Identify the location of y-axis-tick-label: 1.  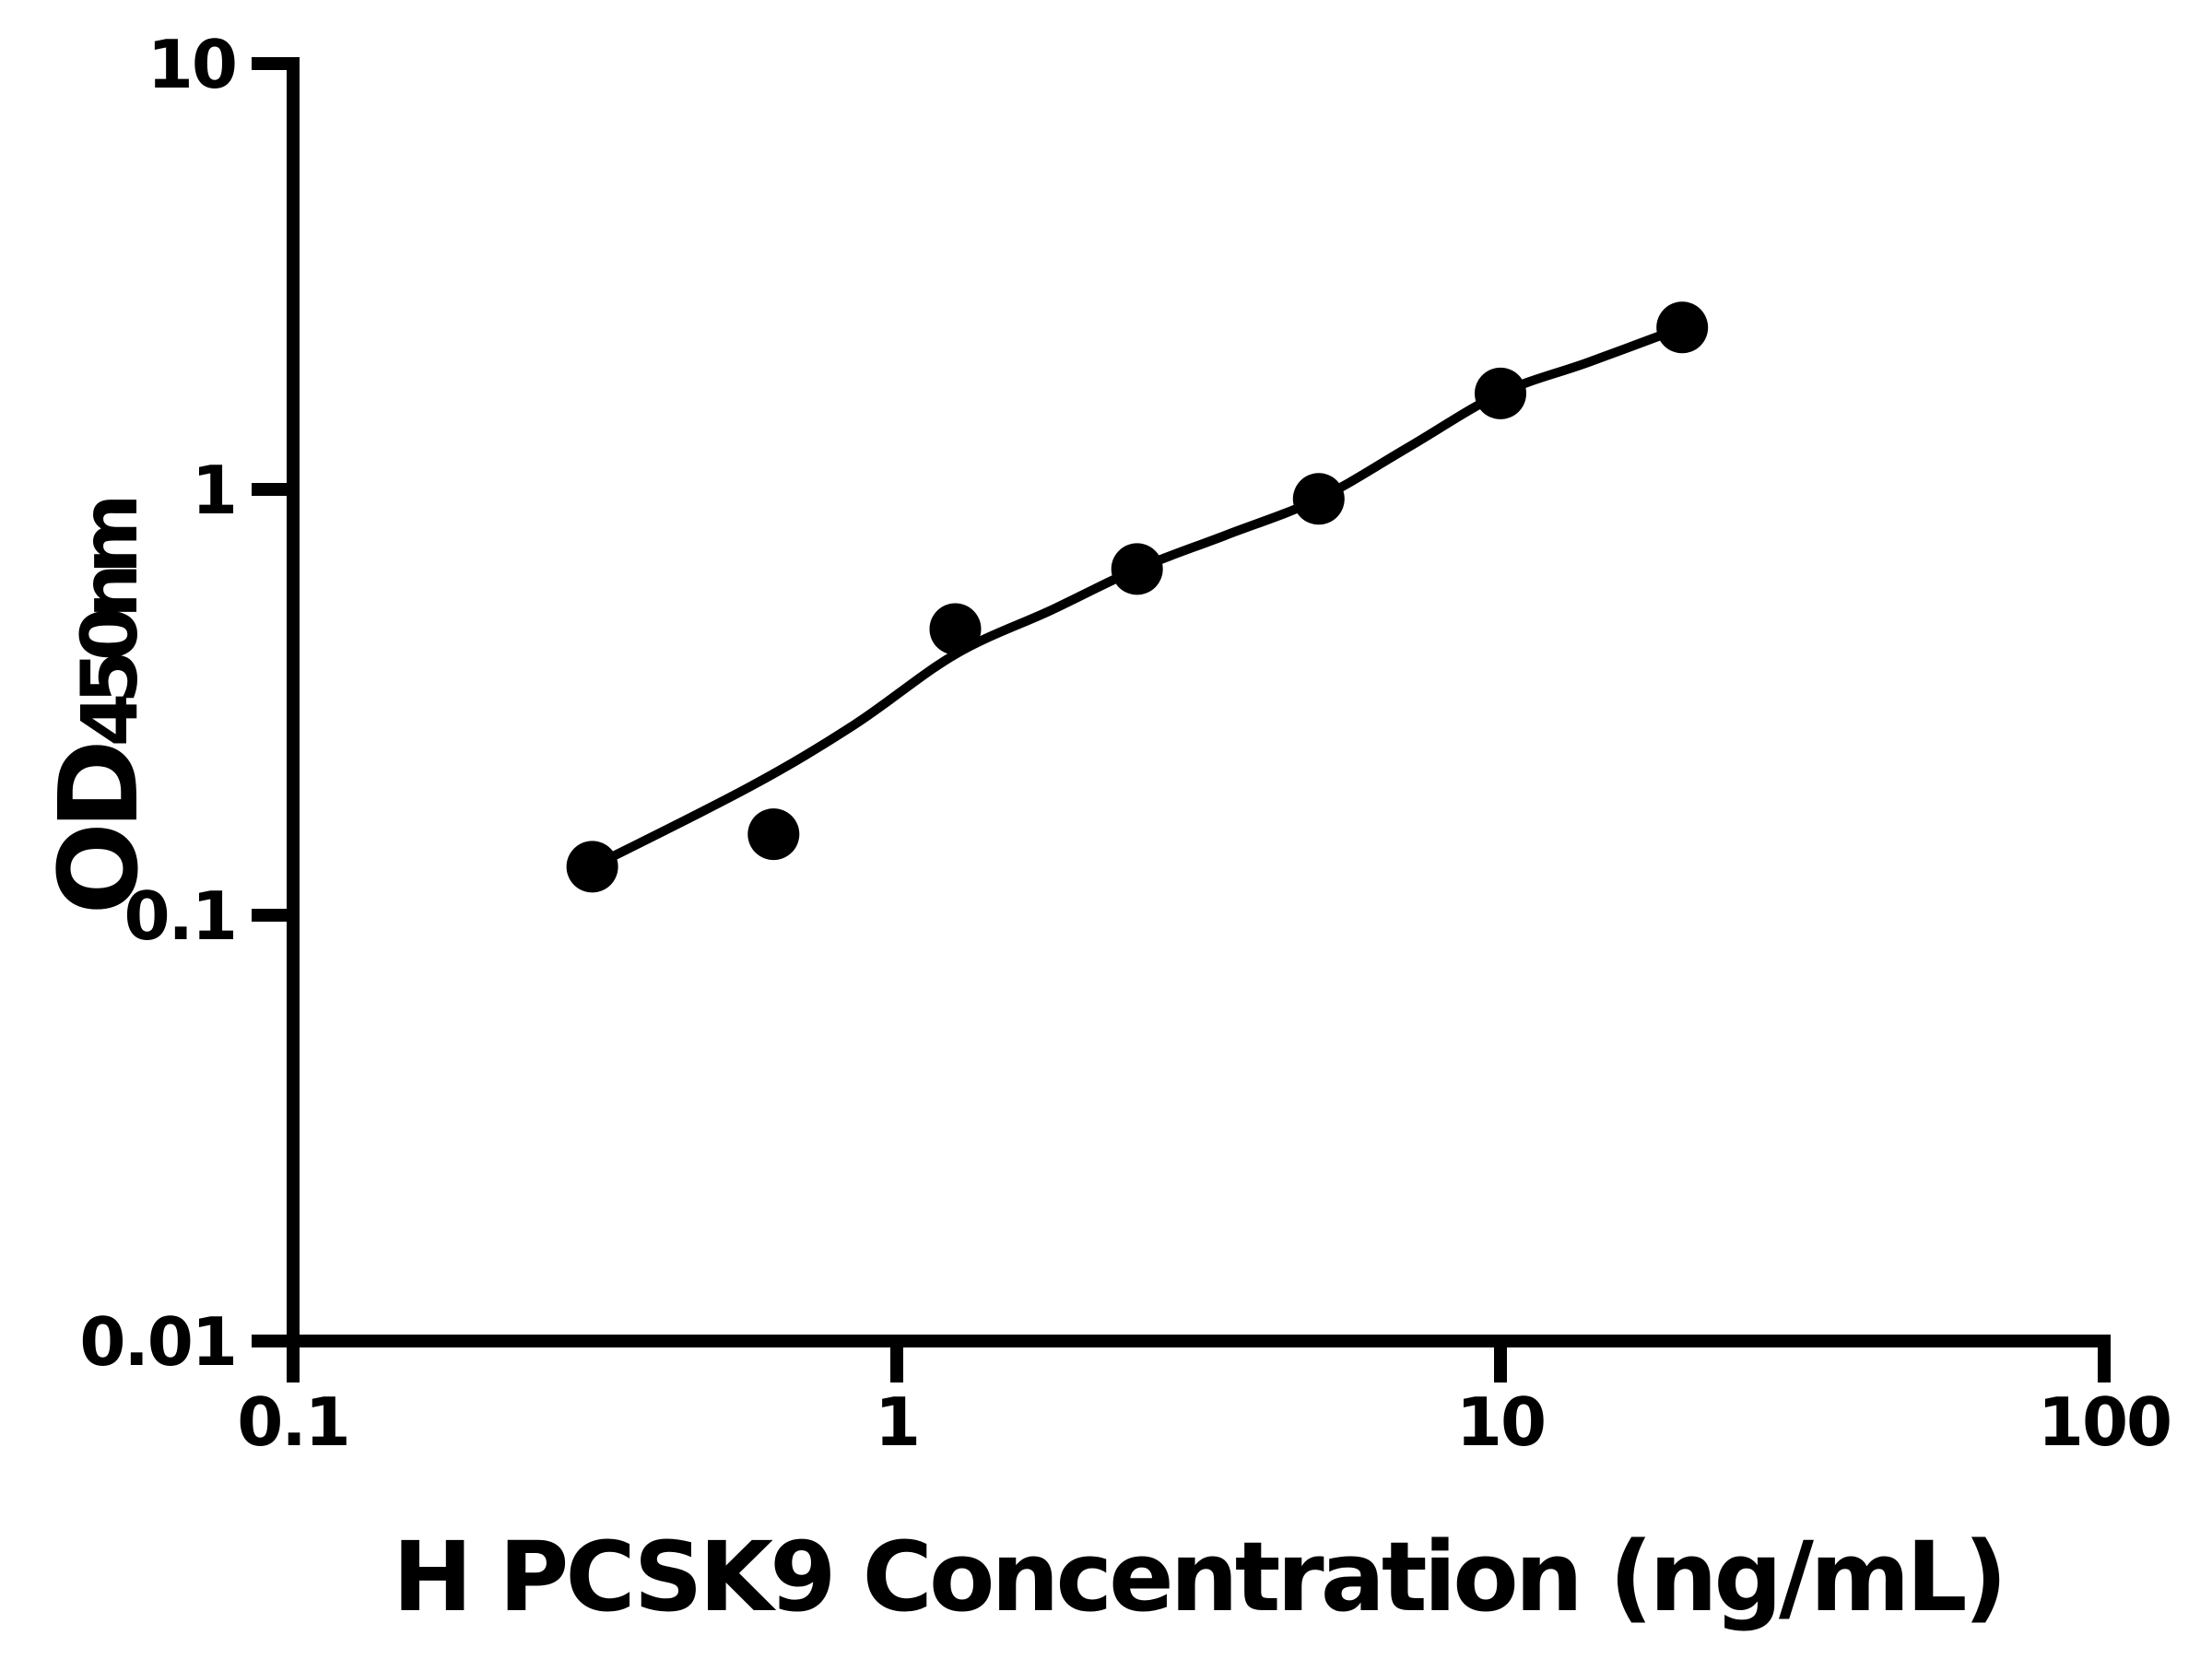
(214, 490).